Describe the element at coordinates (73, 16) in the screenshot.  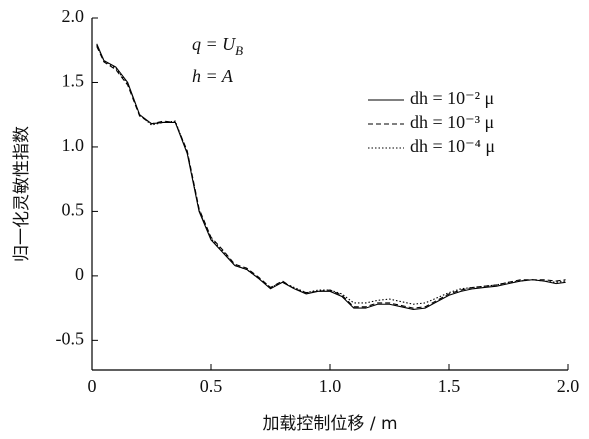
I see `y-tick-label: 2.0` at that location.